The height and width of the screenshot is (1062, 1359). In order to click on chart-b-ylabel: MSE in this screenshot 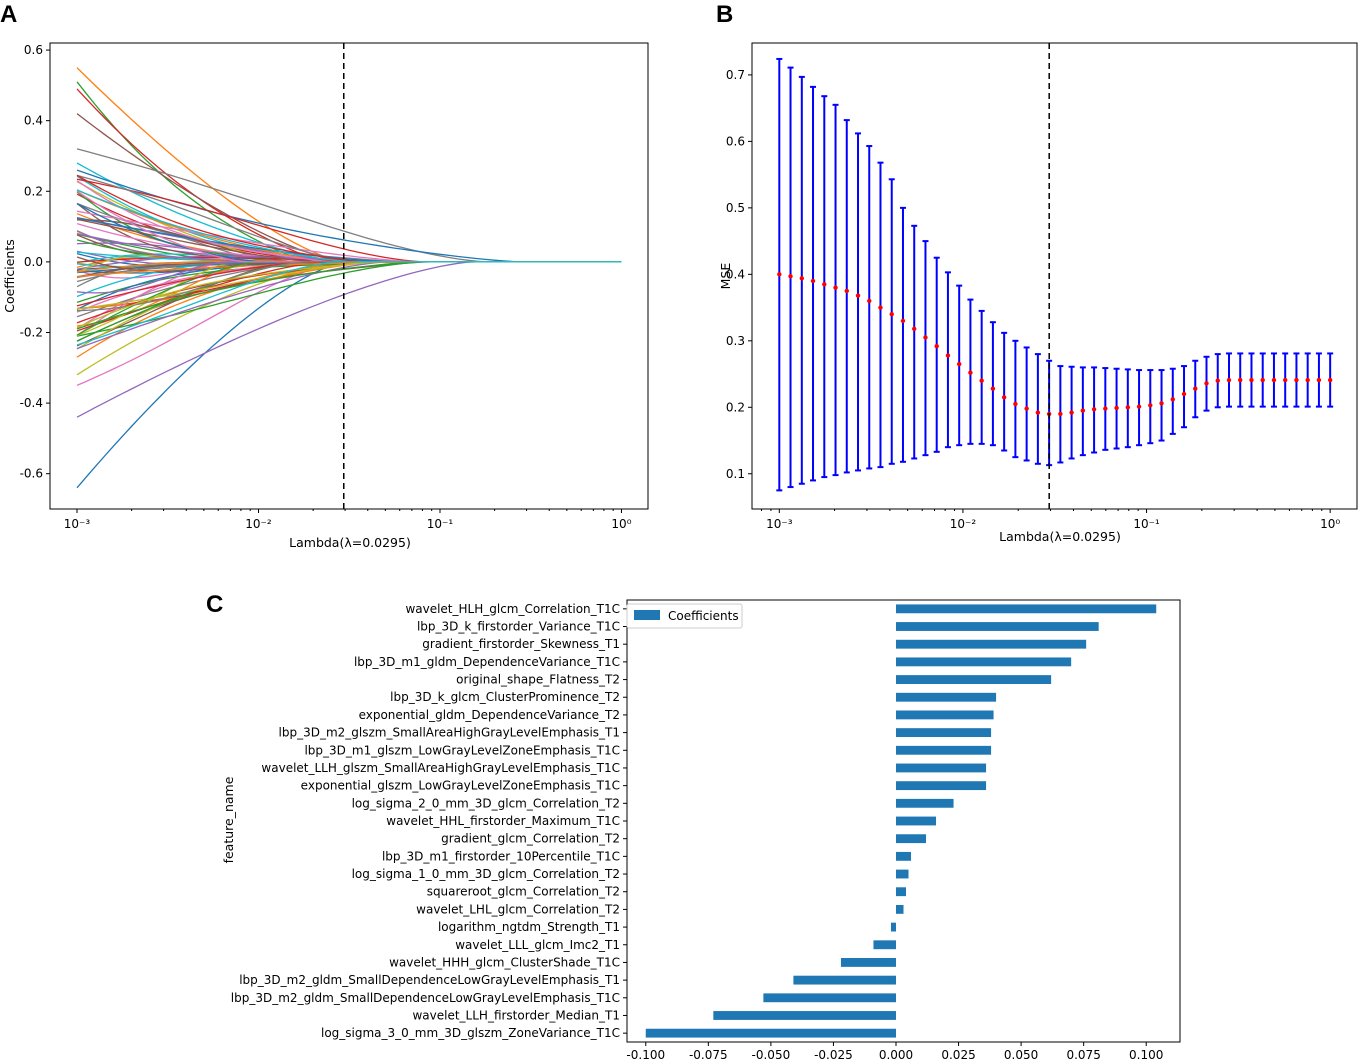, I will do `click(725, 276)`.